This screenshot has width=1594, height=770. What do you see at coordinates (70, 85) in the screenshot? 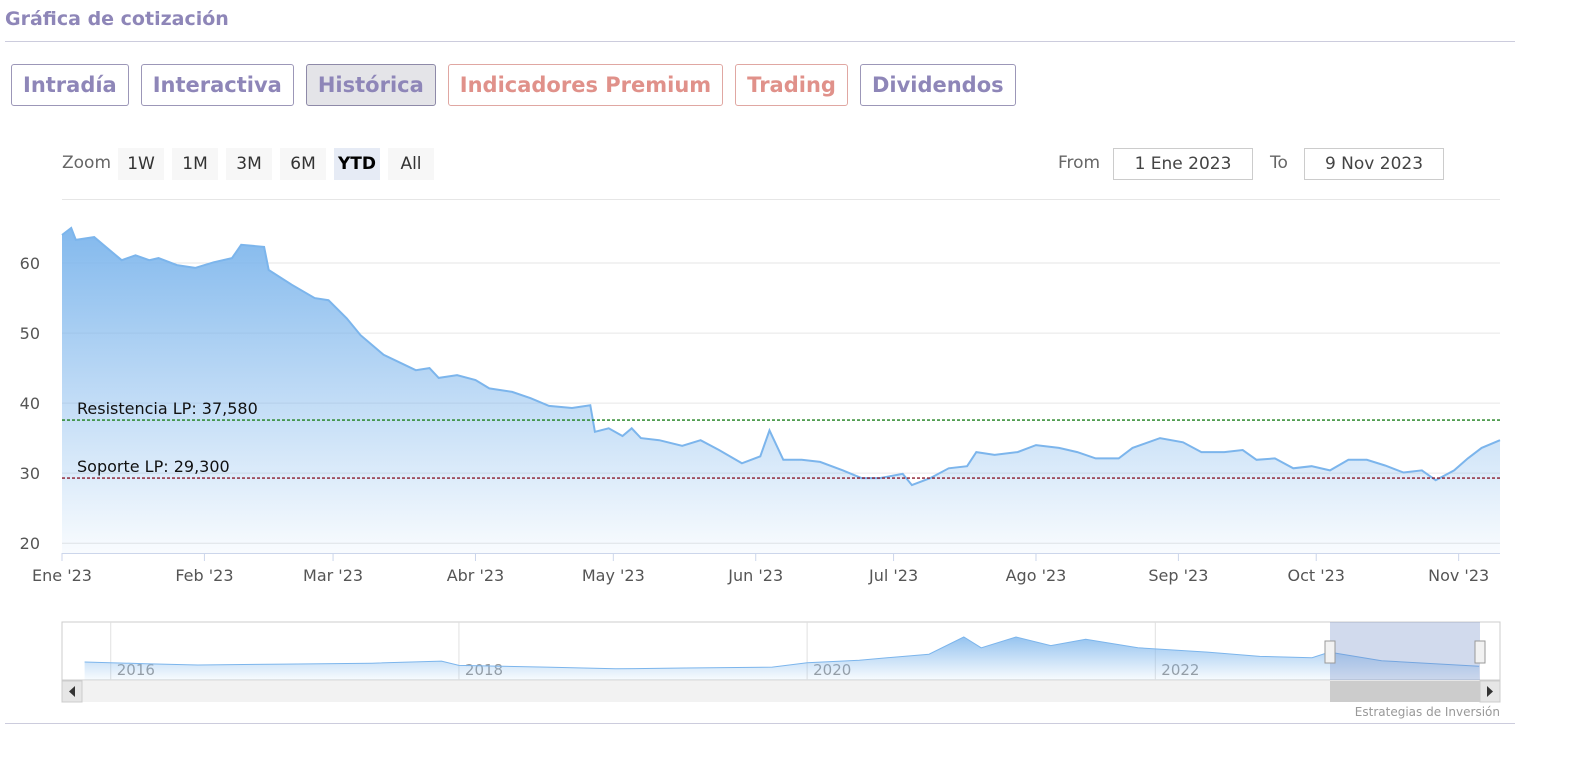
I see `tab: Intradía` at bounding box center [70, 85].